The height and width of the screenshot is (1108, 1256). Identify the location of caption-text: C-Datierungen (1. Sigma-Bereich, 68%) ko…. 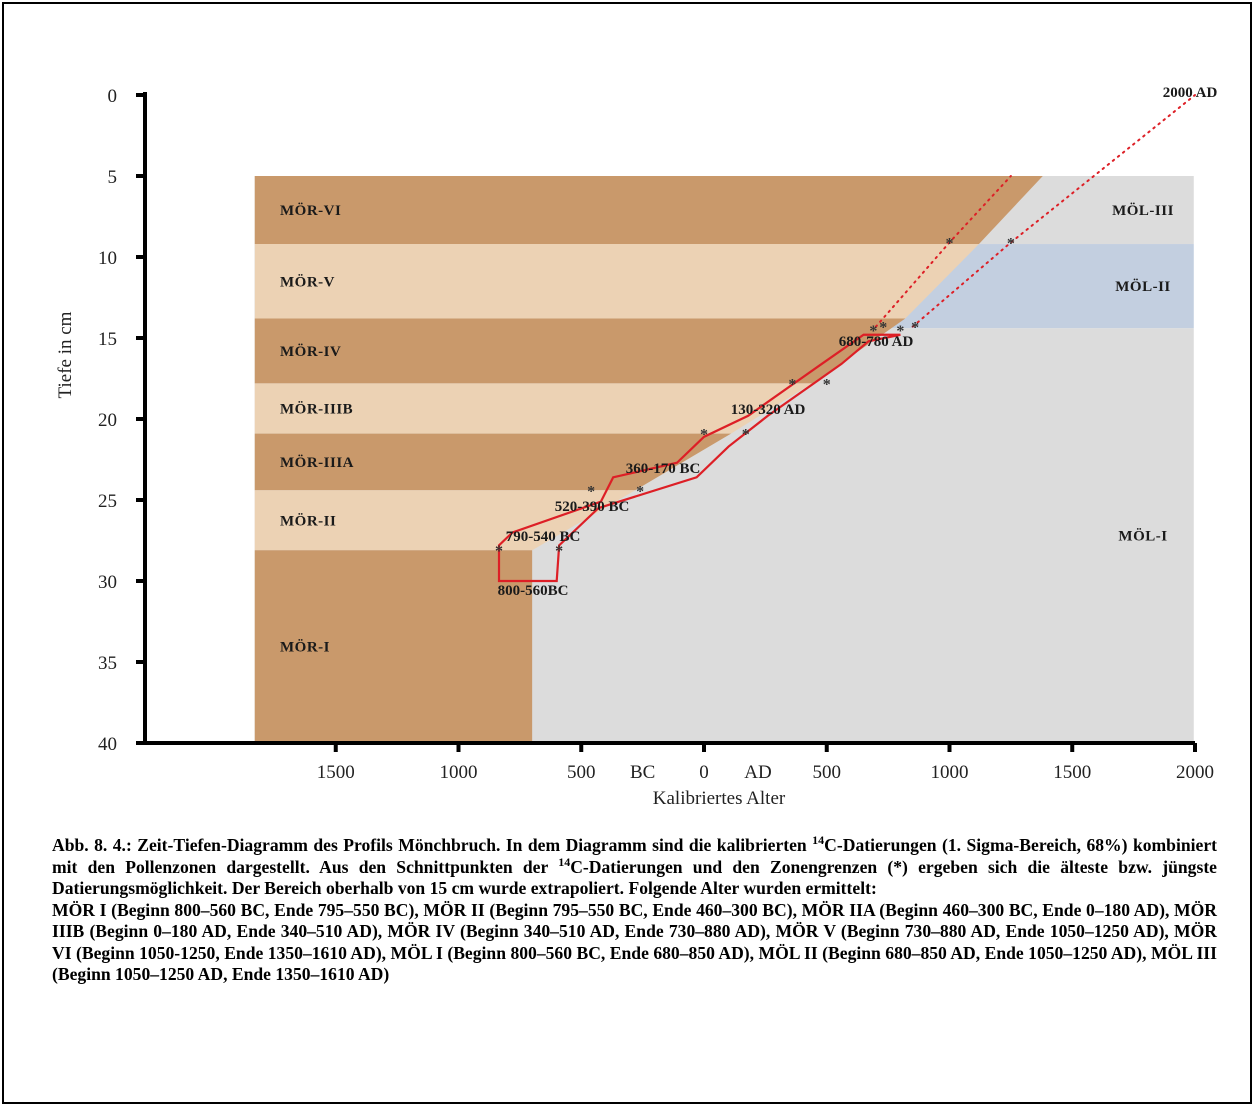
(635, 856).